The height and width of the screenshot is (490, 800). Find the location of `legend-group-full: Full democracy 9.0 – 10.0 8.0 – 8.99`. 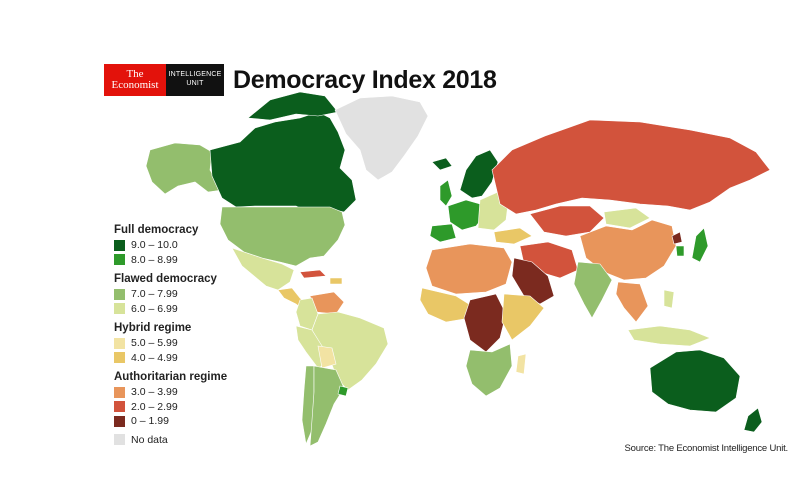

legend-group-full: Full democracy 9.0 – 10.0 8.0 – 8.99 is located at coordinates (199, 245).